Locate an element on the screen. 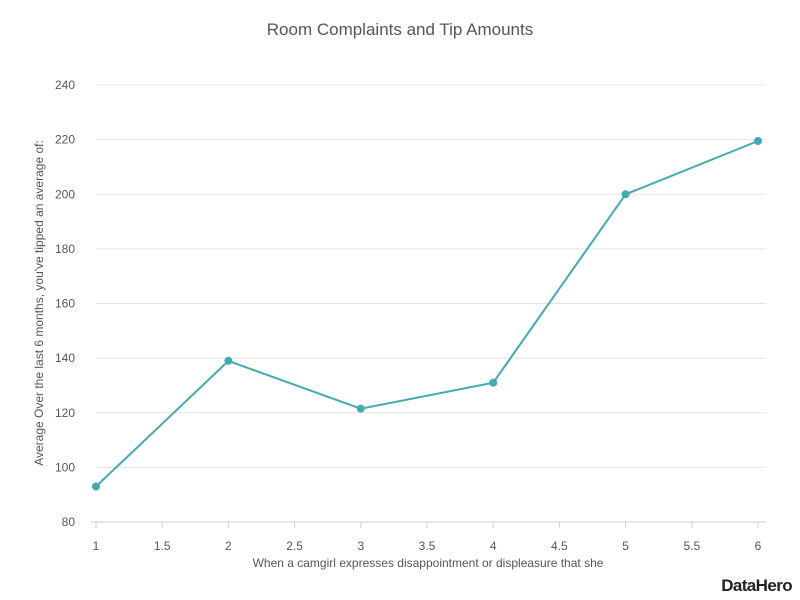 The height and width of the screenshot is (600, 800). x-tick-label: 4.5 is located at coordinates (559, 546).